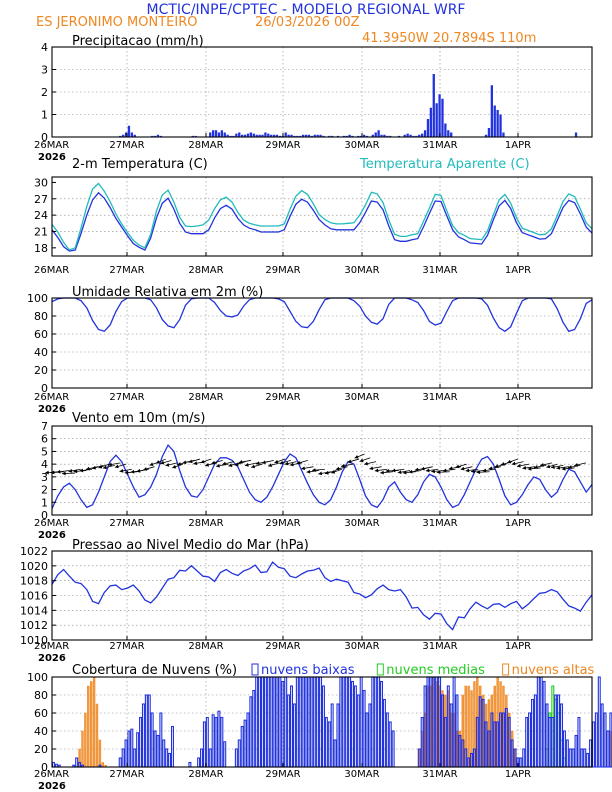 The height and width of the screenshot is (792, 612). What do you see at coordinates (282, 397) in the screenshot?
I see `x-tick-label: 29MAR` at bounding box center [282, 397].